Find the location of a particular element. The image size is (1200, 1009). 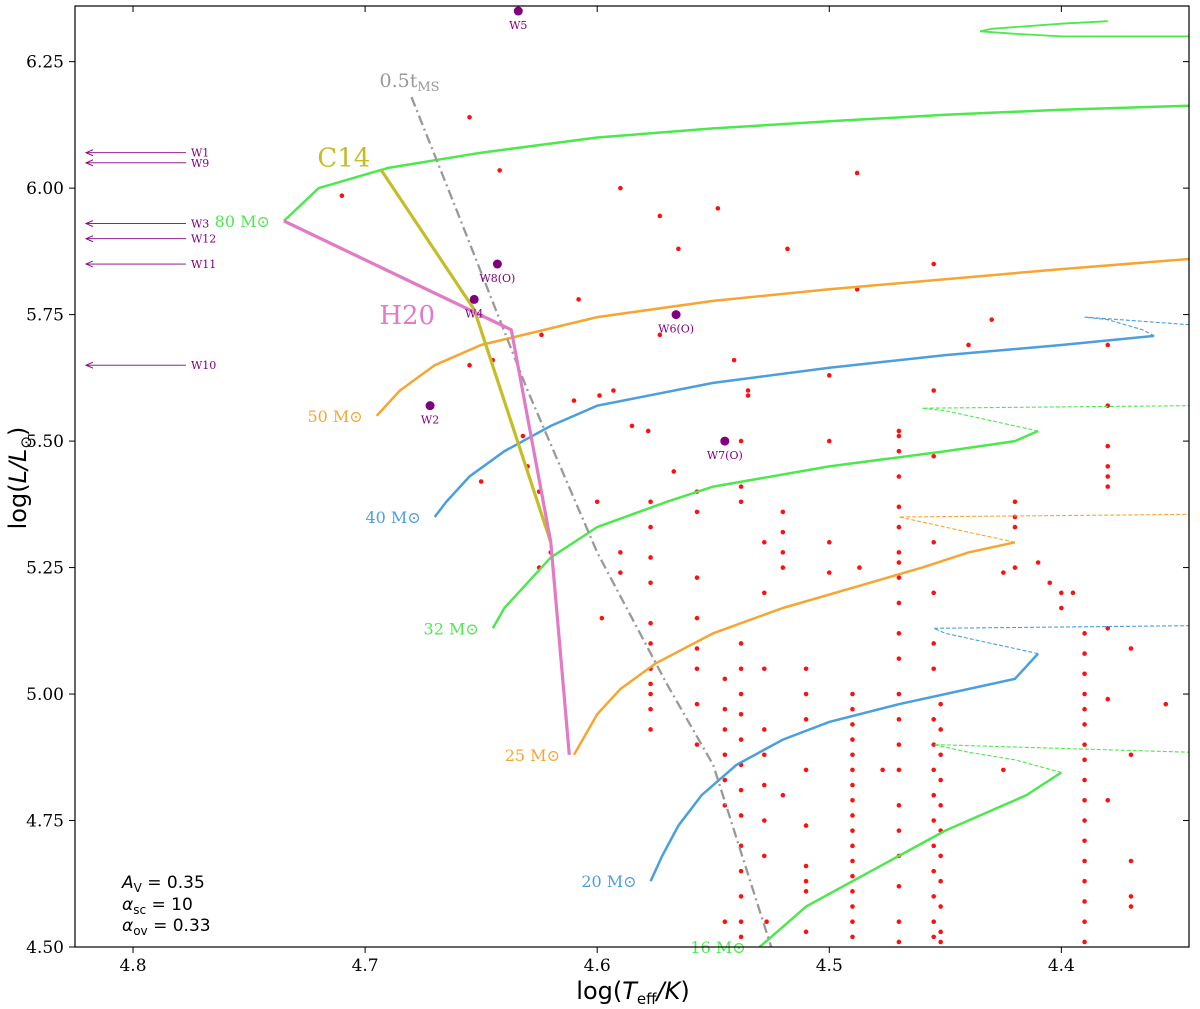

track-label-1: 50 M⊙ is located at coordinates (334, 416).